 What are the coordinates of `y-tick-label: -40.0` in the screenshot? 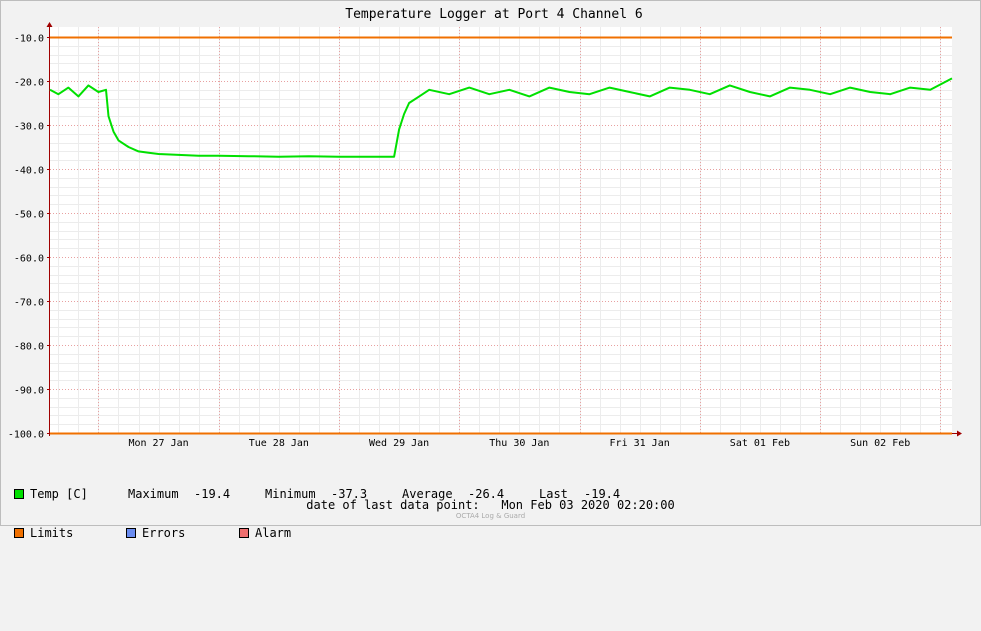 It's located at (29, 171).